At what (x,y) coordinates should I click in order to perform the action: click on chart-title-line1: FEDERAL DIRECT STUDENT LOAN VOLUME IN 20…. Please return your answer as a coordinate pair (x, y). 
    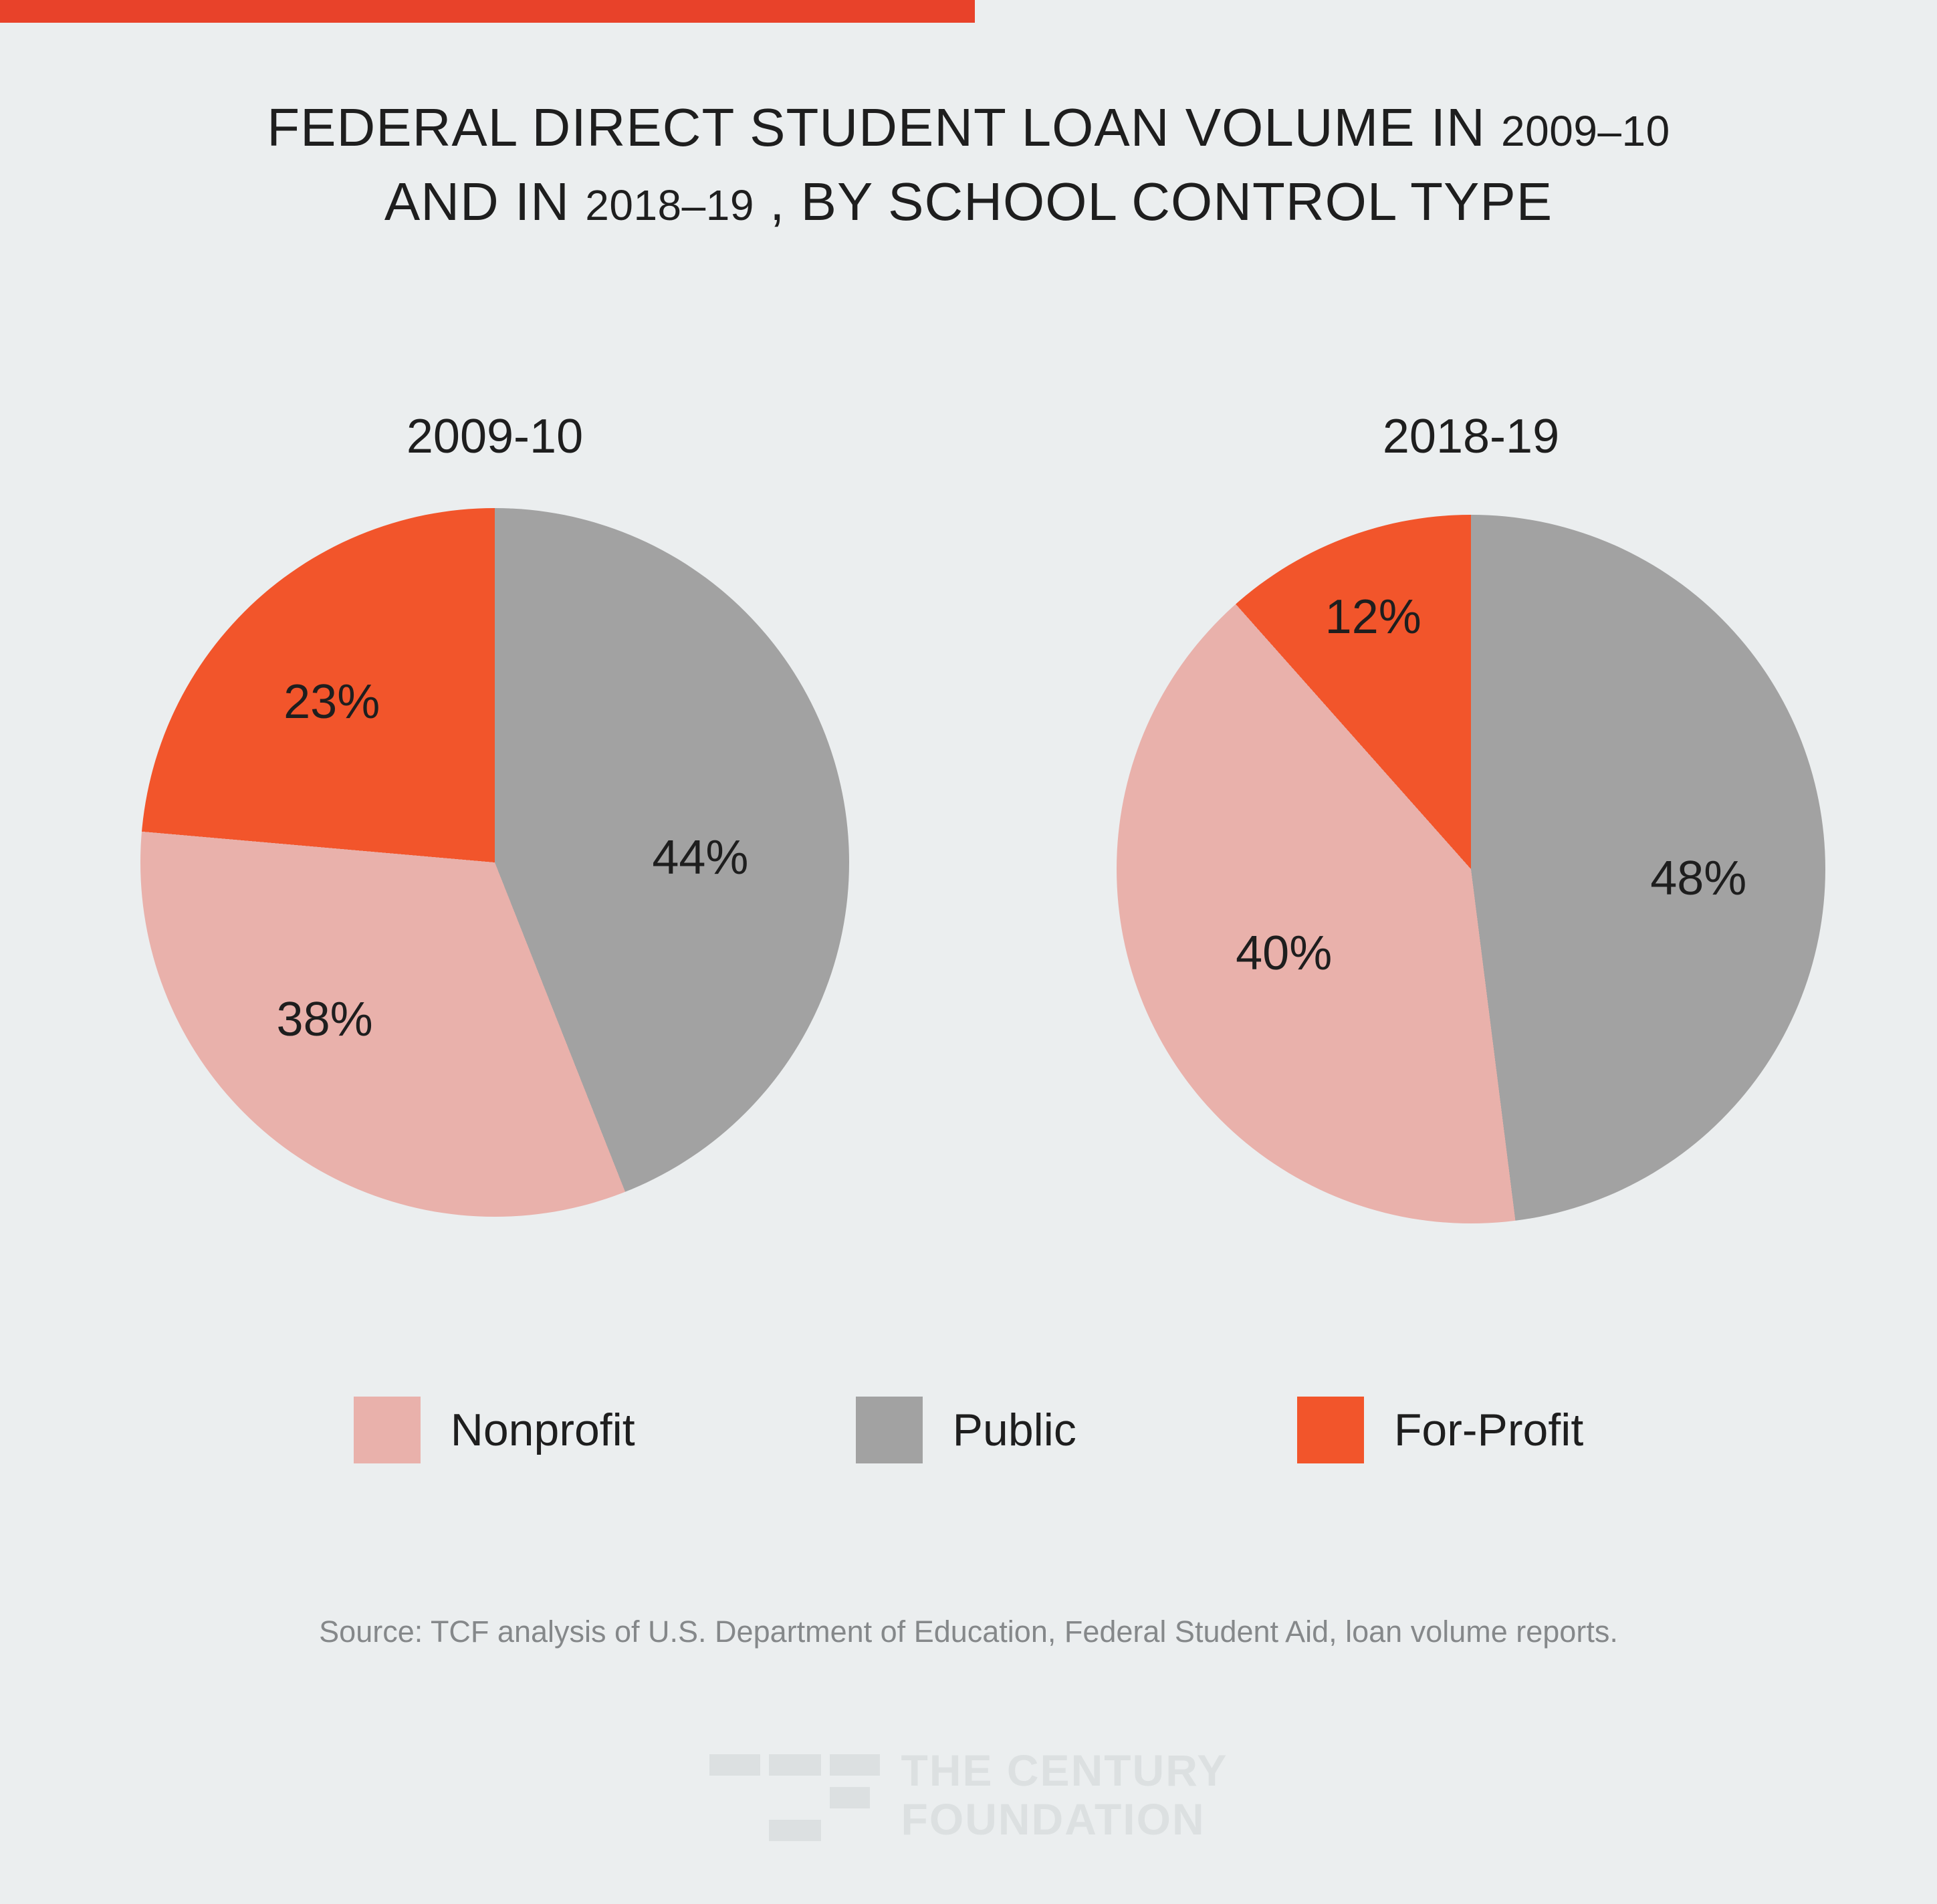
    Looking at the image, I should click on (968, 129).